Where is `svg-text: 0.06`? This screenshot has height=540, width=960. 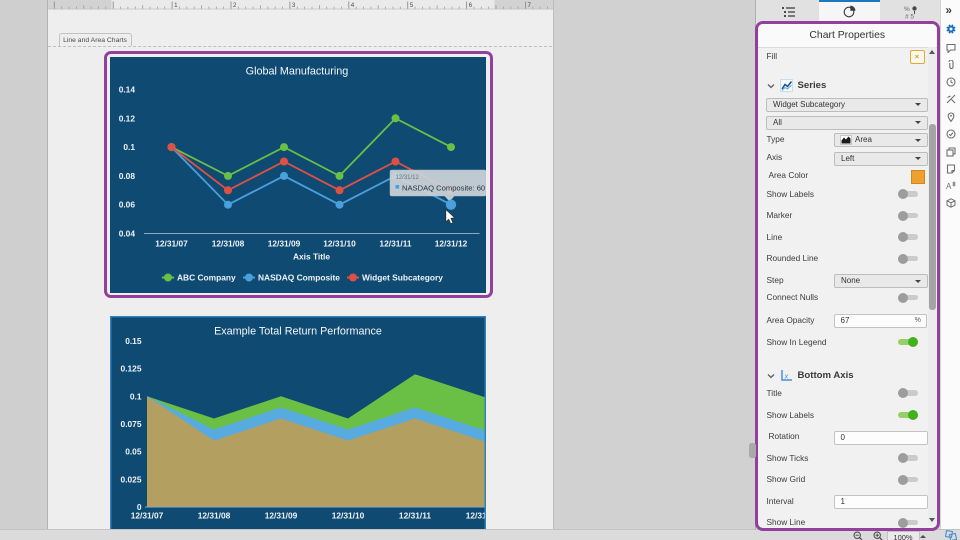 svg-text: 0.06 is located at coordinates (126, 204).